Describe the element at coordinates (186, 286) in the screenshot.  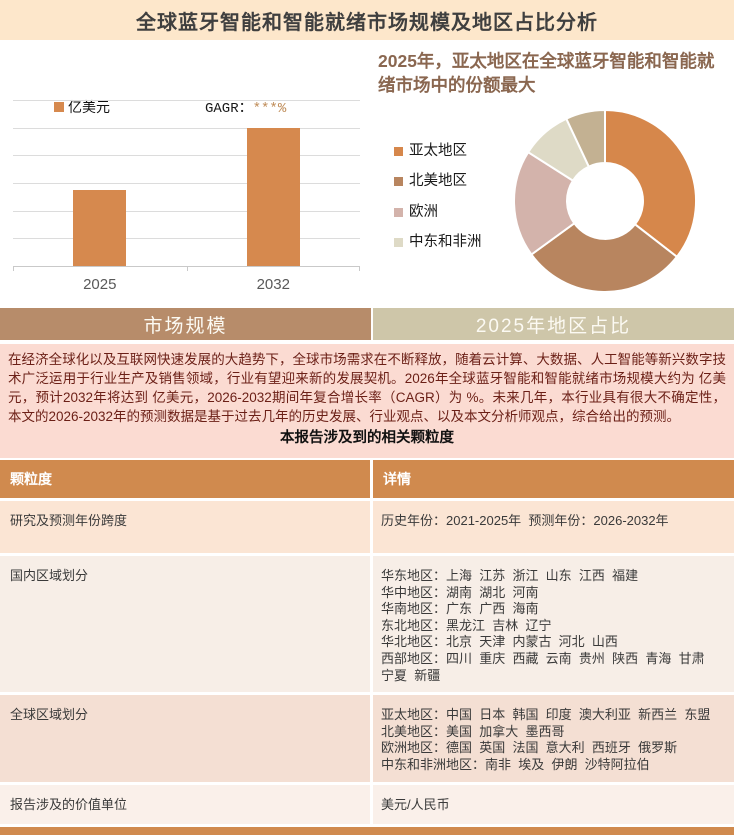
I see `bar-chart-x-axis: 2025 2032` at that location.